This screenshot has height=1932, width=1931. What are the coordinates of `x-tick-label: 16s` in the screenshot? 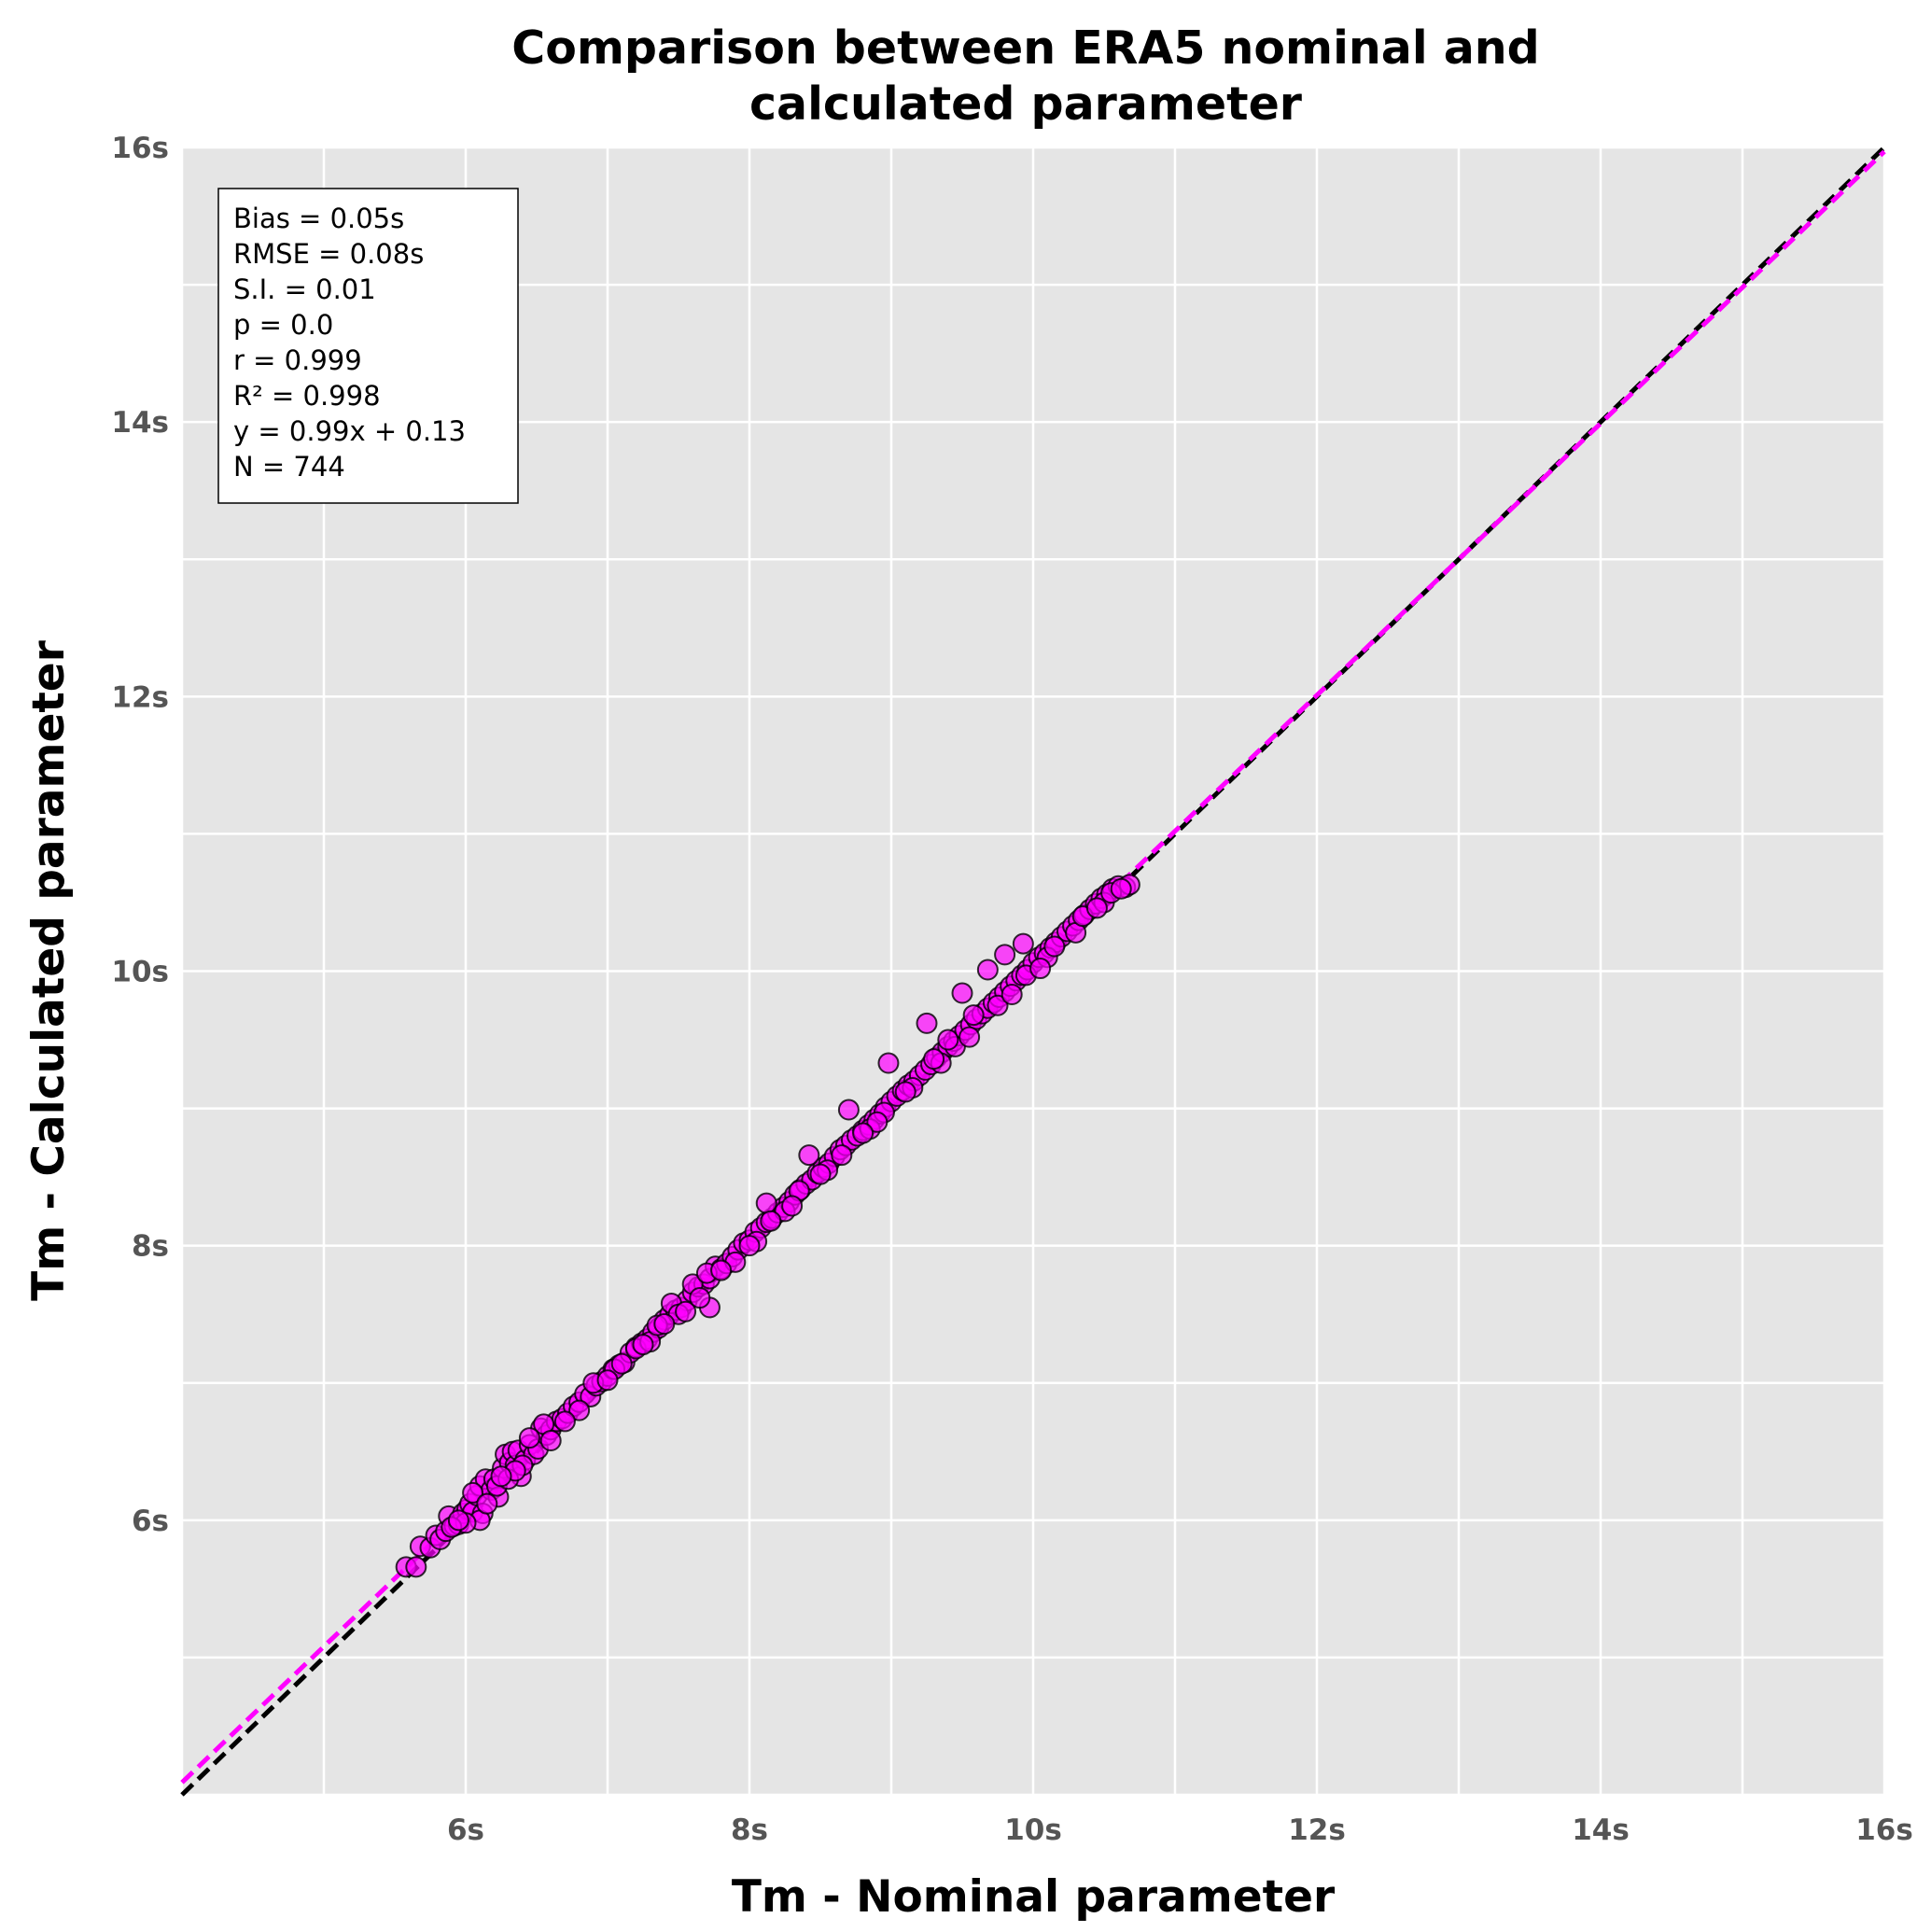 It's located at (1884, 1830).